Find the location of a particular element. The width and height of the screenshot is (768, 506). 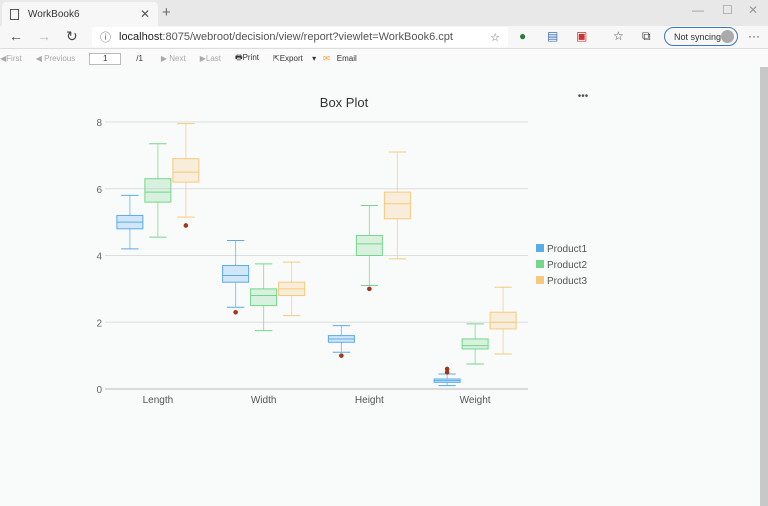

refresh-icon: ↻ is located at coordinates (72, 36).